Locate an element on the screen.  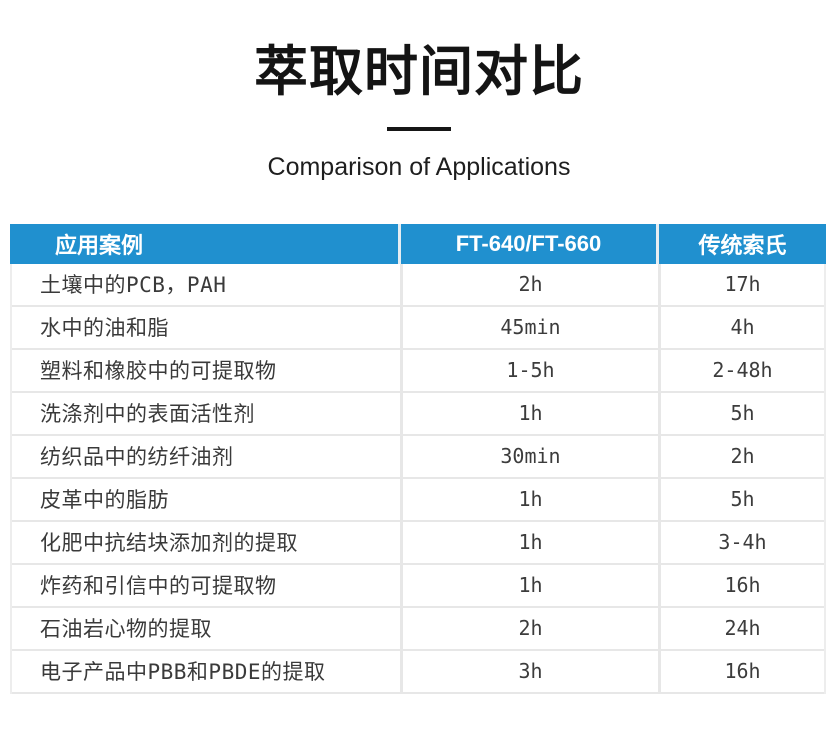
table-row: 水中的油和脂 45min 4h is located at coordinates (418, 328).